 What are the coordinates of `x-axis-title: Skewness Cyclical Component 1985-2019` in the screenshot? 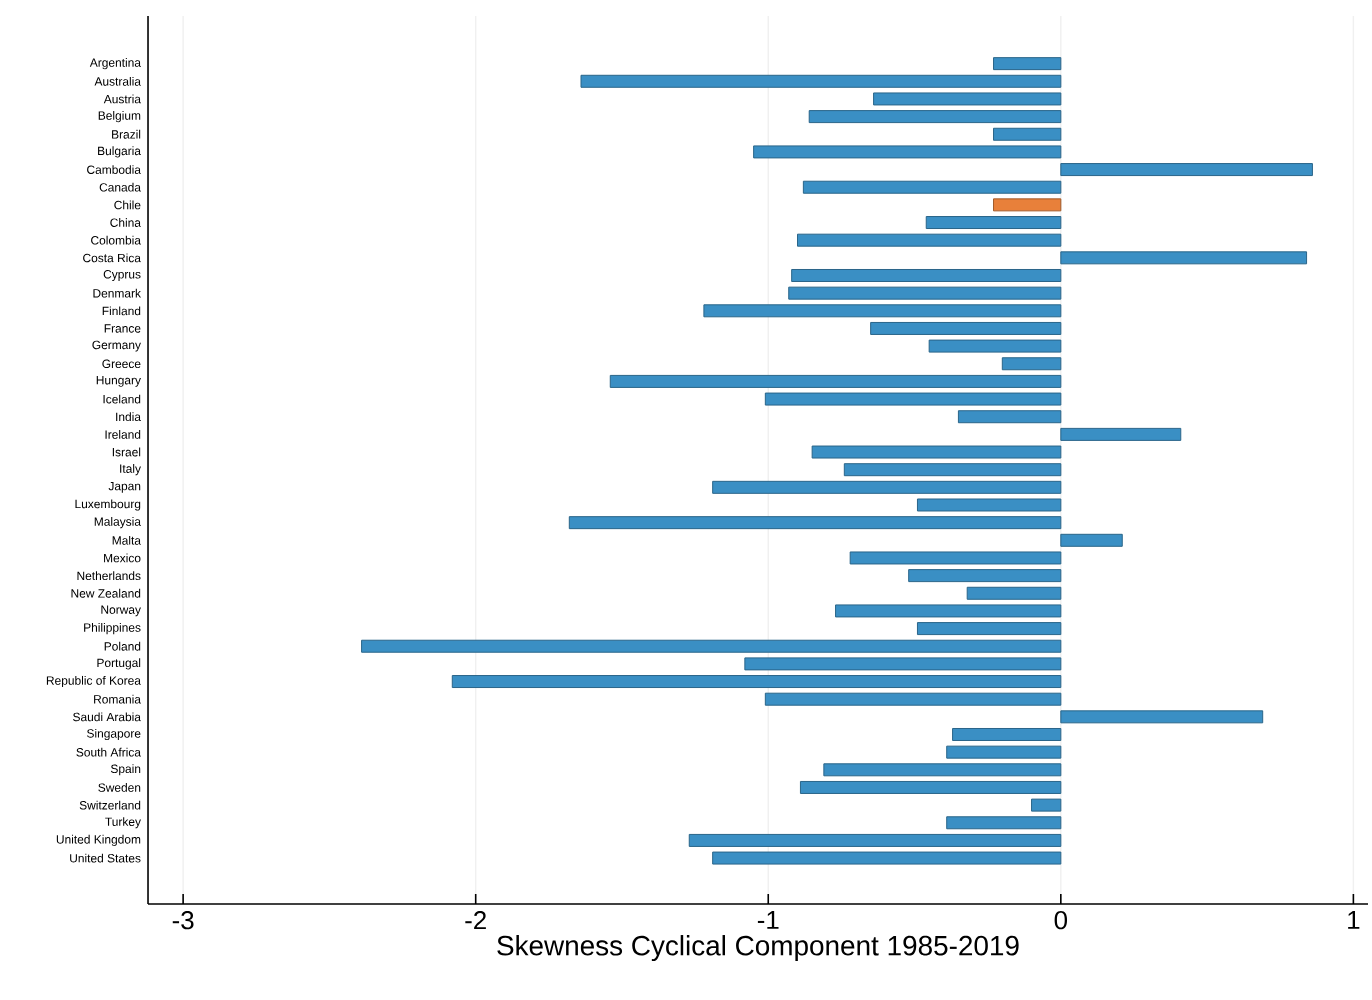 It's located at (758, 948).